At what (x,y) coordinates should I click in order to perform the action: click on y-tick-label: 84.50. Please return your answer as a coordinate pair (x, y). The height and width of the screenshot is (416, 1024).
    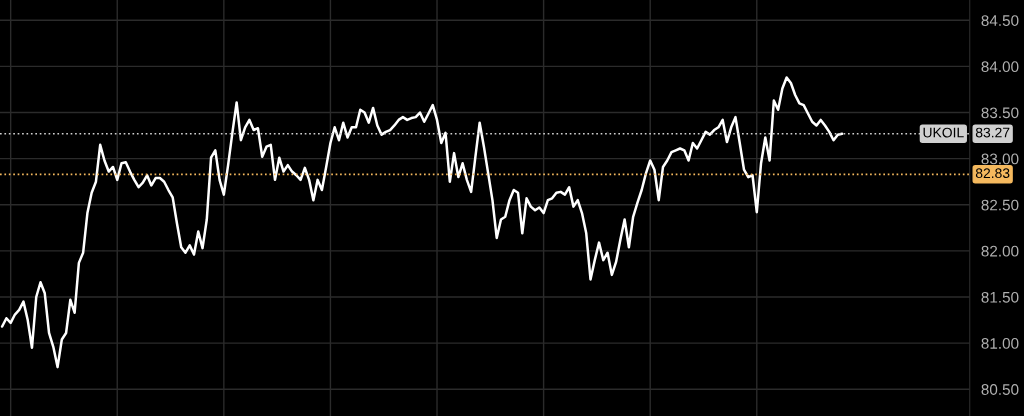
    Looking at the image, I should click on (1000, 20).